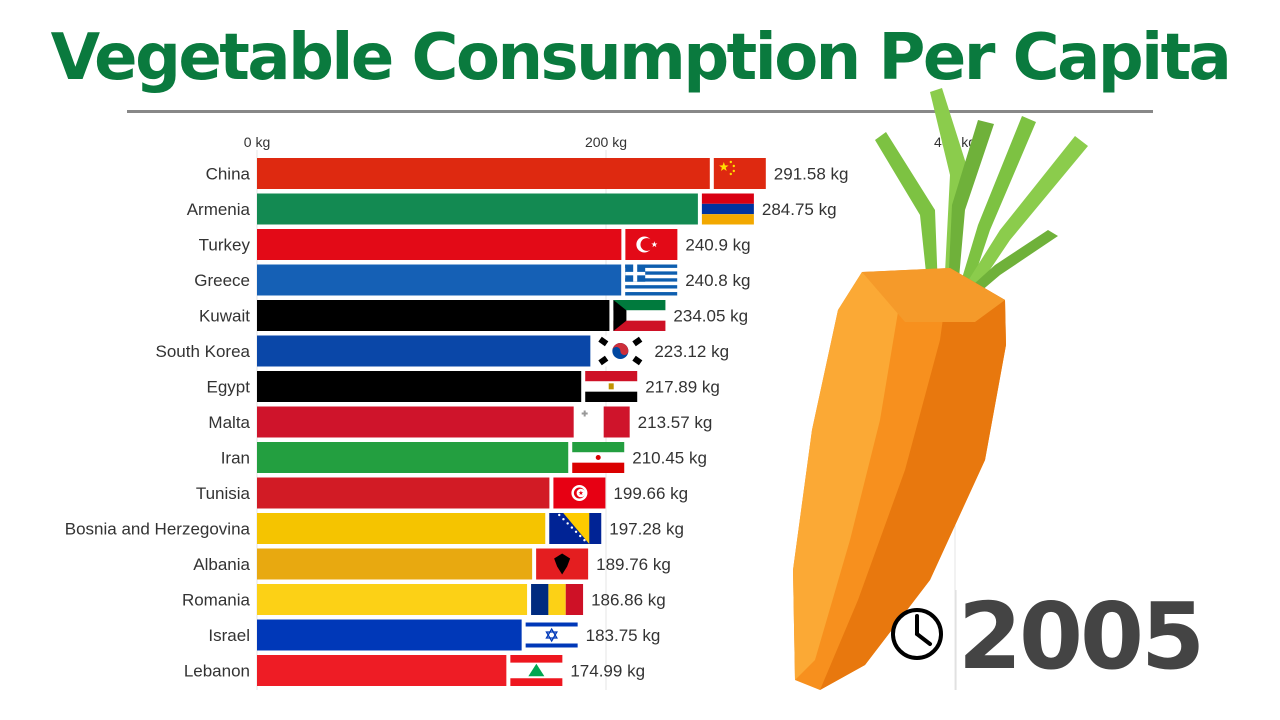 The height and width of the screenshot is (720, 1280). What do you see at coordinates (651, 244) in the screenshot?
I see `turkey-flag-icon` at bounding box center [651, 244].